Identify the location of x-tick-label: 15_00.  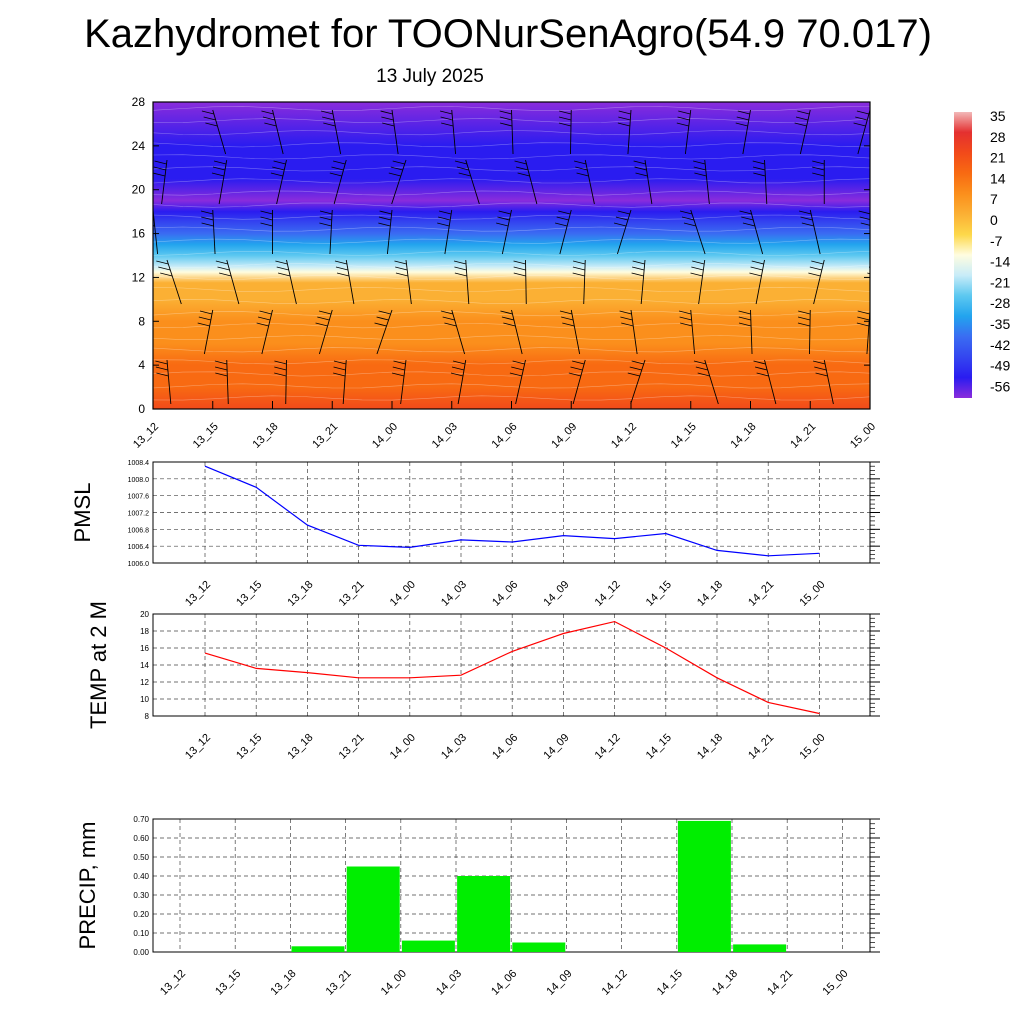
(835, 983).